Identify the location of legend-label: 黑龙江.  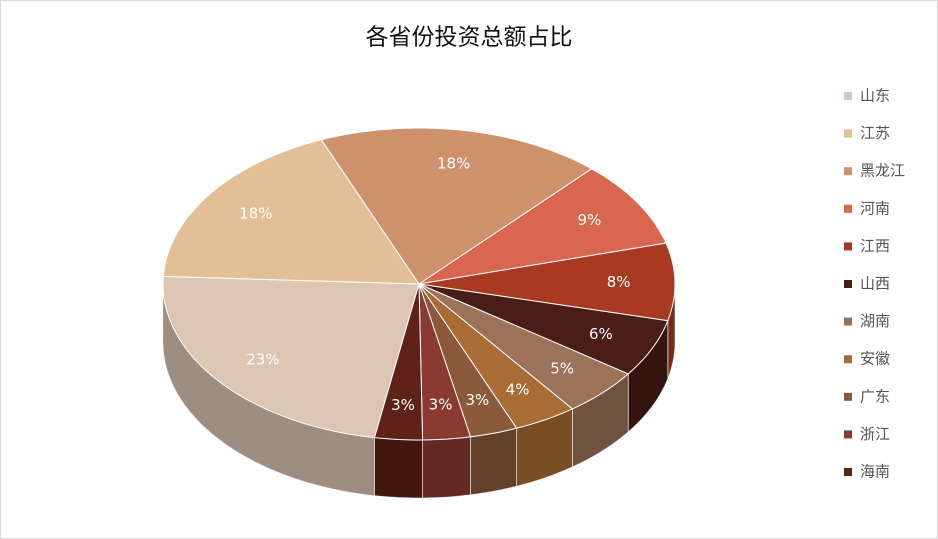
(882, 171).